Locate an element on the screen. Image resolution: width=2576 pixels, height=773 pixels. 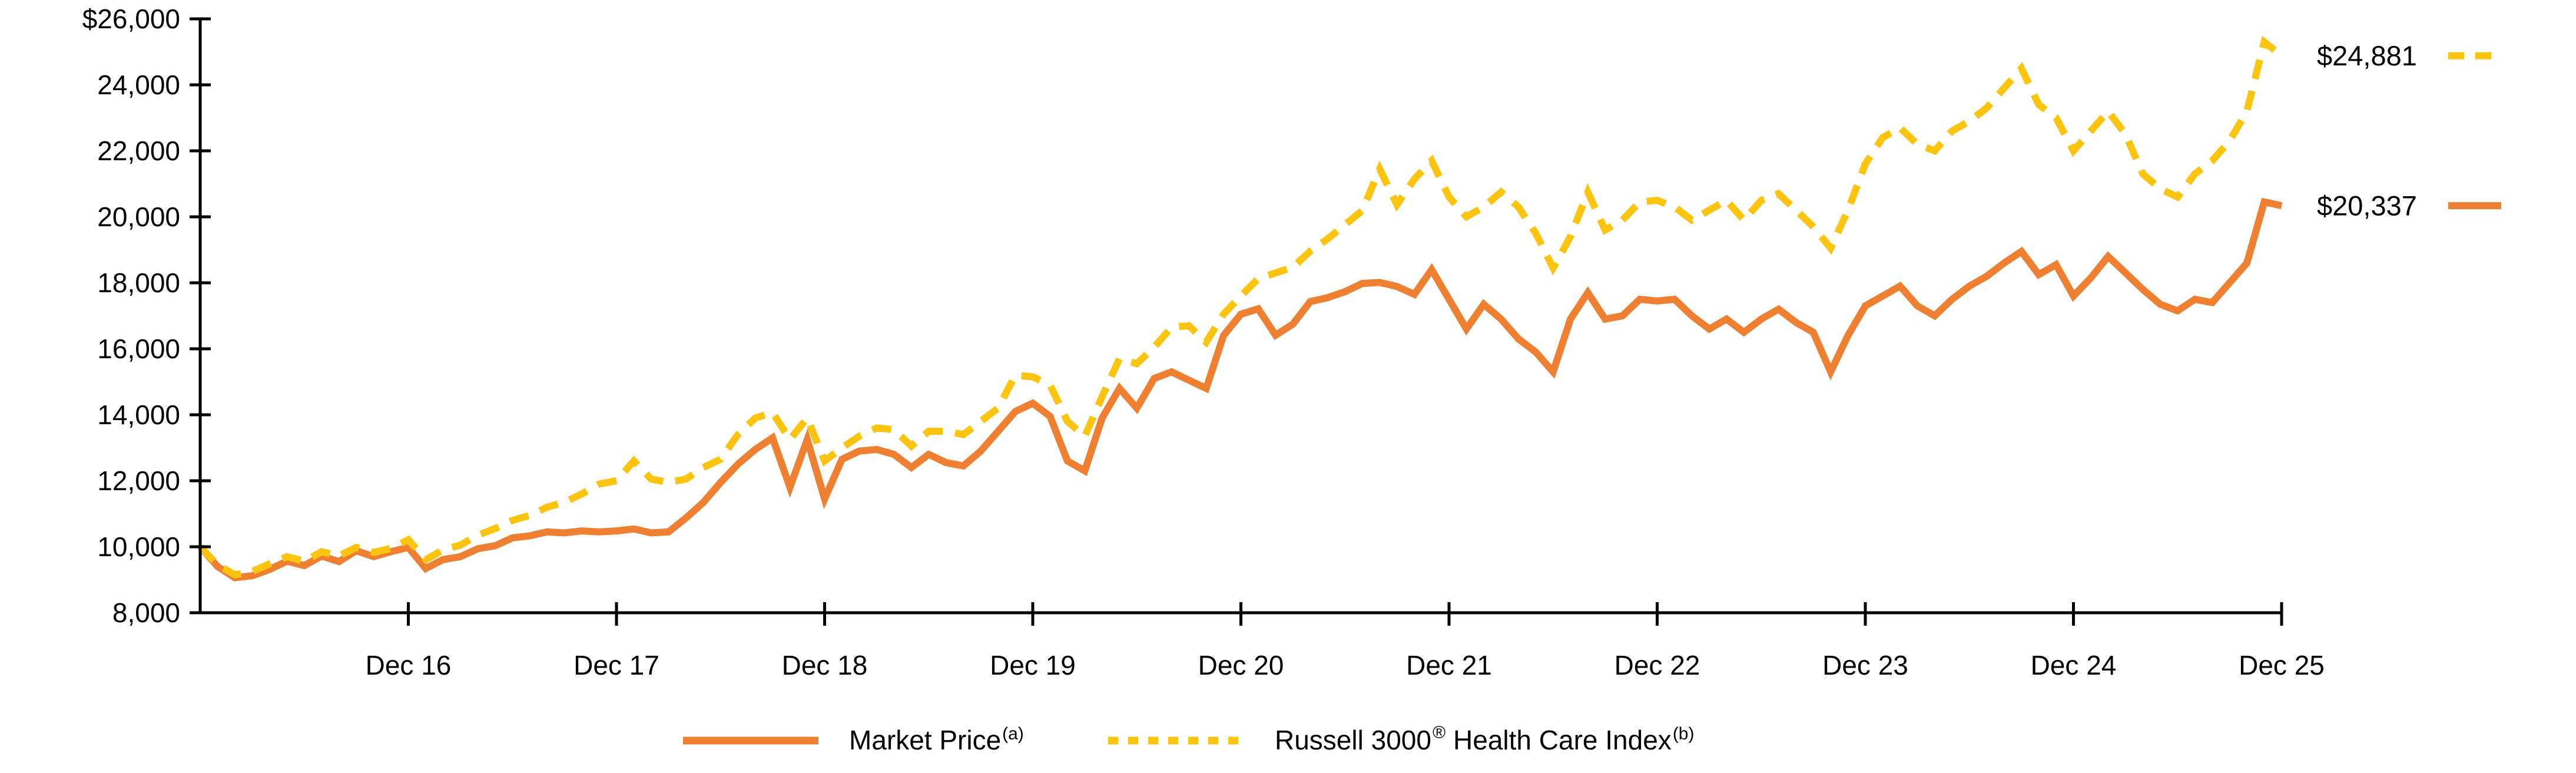
x-tick-label: Dec 20 is located at coordinates (1241, 665).